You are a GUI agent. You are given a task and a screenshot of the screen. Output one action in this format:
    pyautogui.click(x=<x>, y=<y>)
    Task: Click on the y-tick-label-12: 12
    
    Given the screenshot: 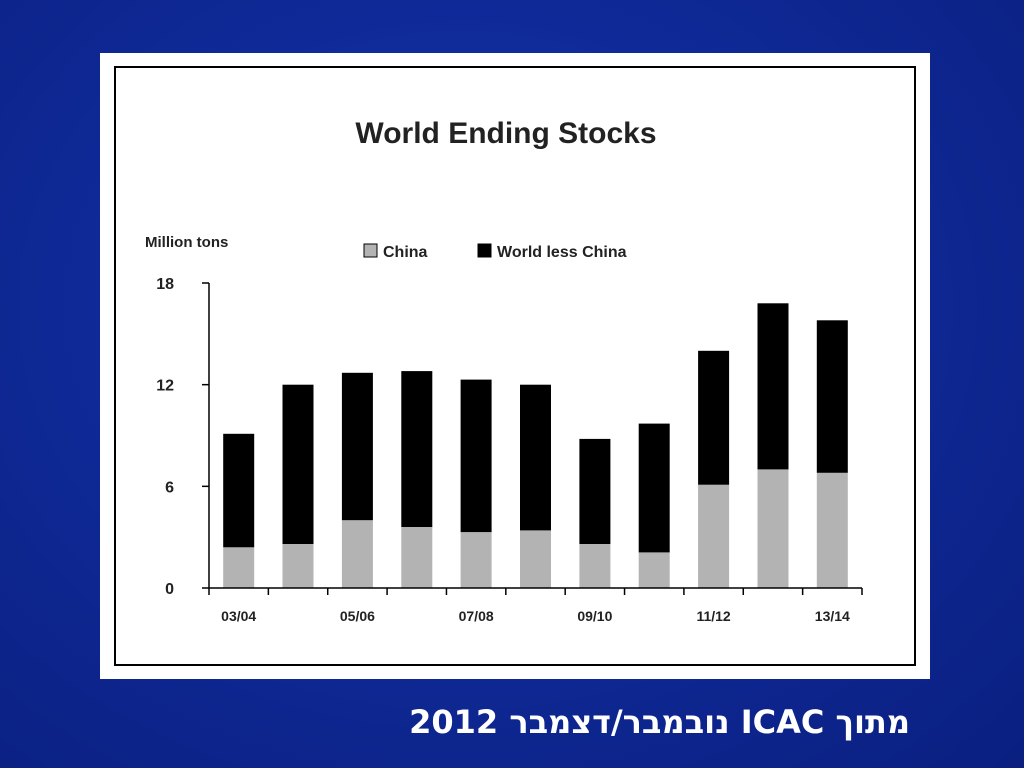 What is the action you would take?
    pyautogui.click(x=165, y=386)
    